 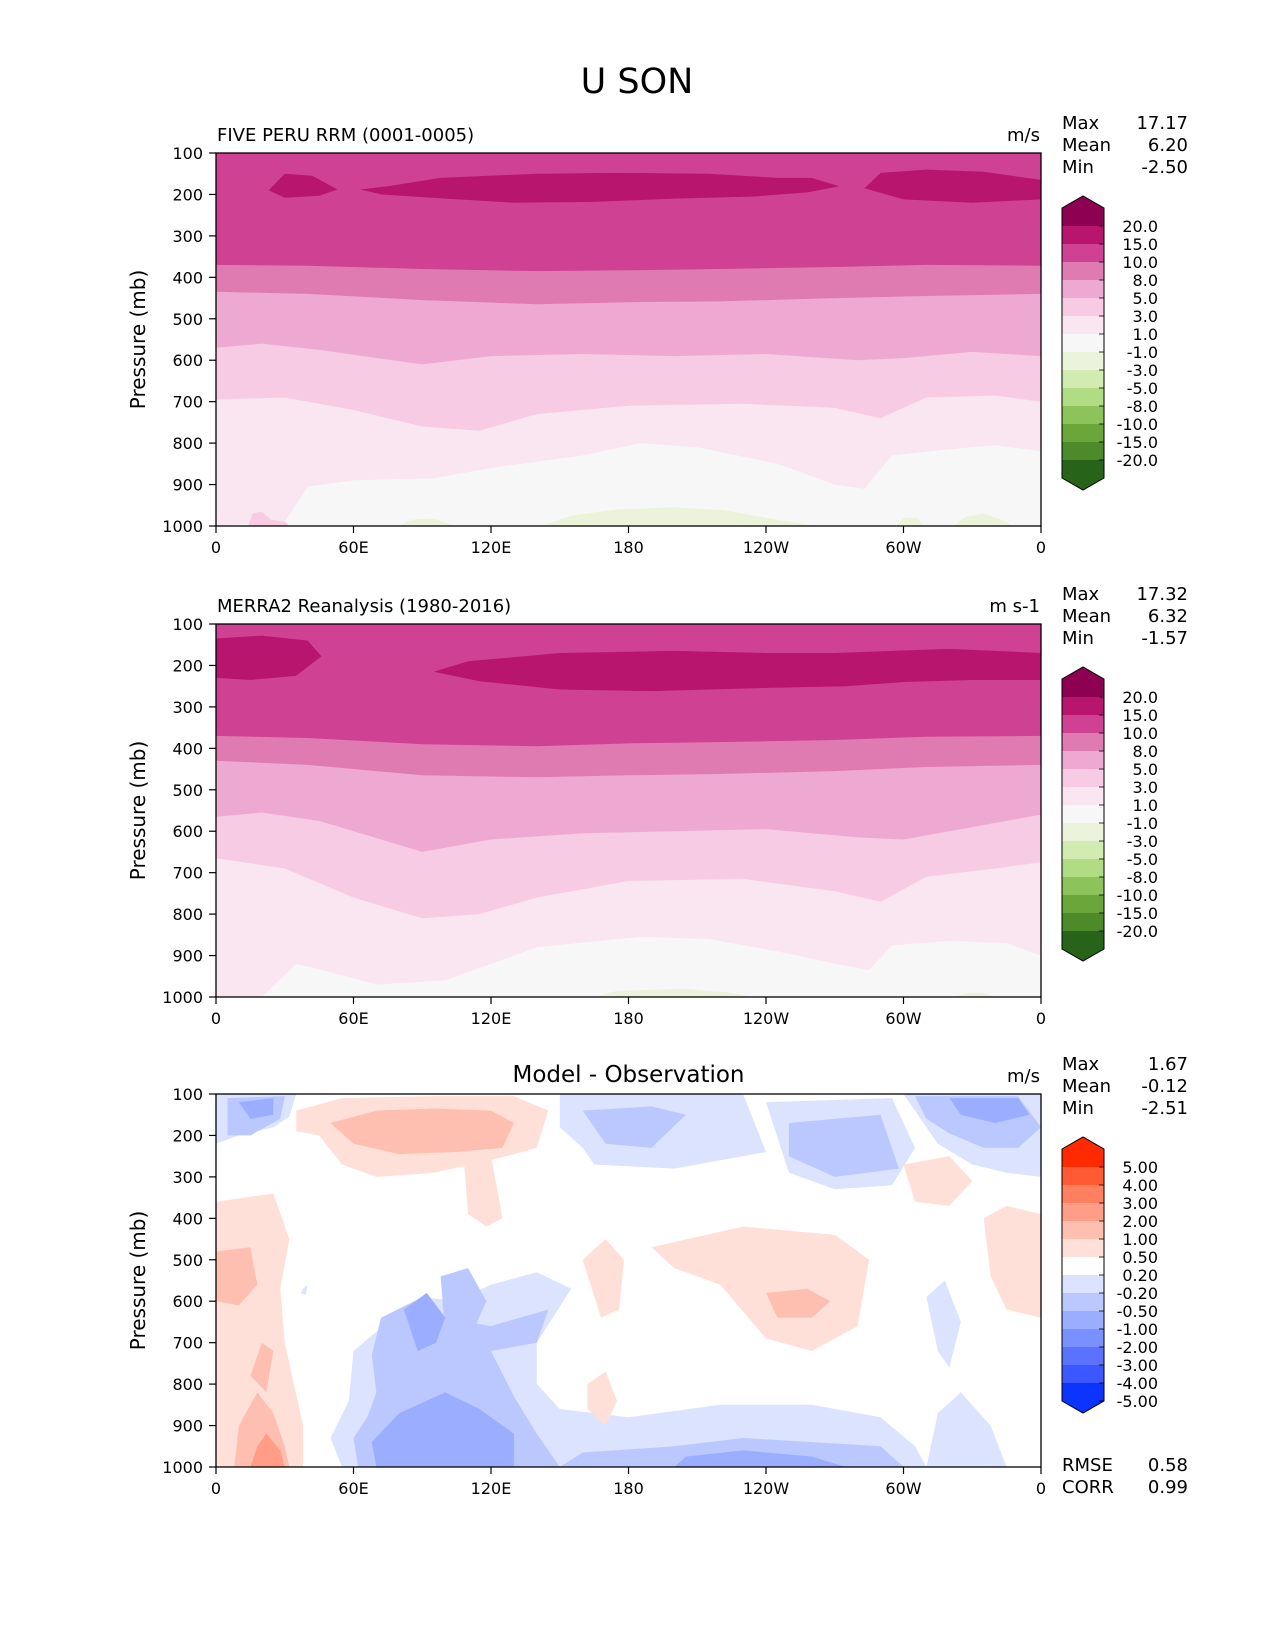 I want to click on panel-title: MERRA2 Reanalysis (1980-2016), so click(x=364, y=606).